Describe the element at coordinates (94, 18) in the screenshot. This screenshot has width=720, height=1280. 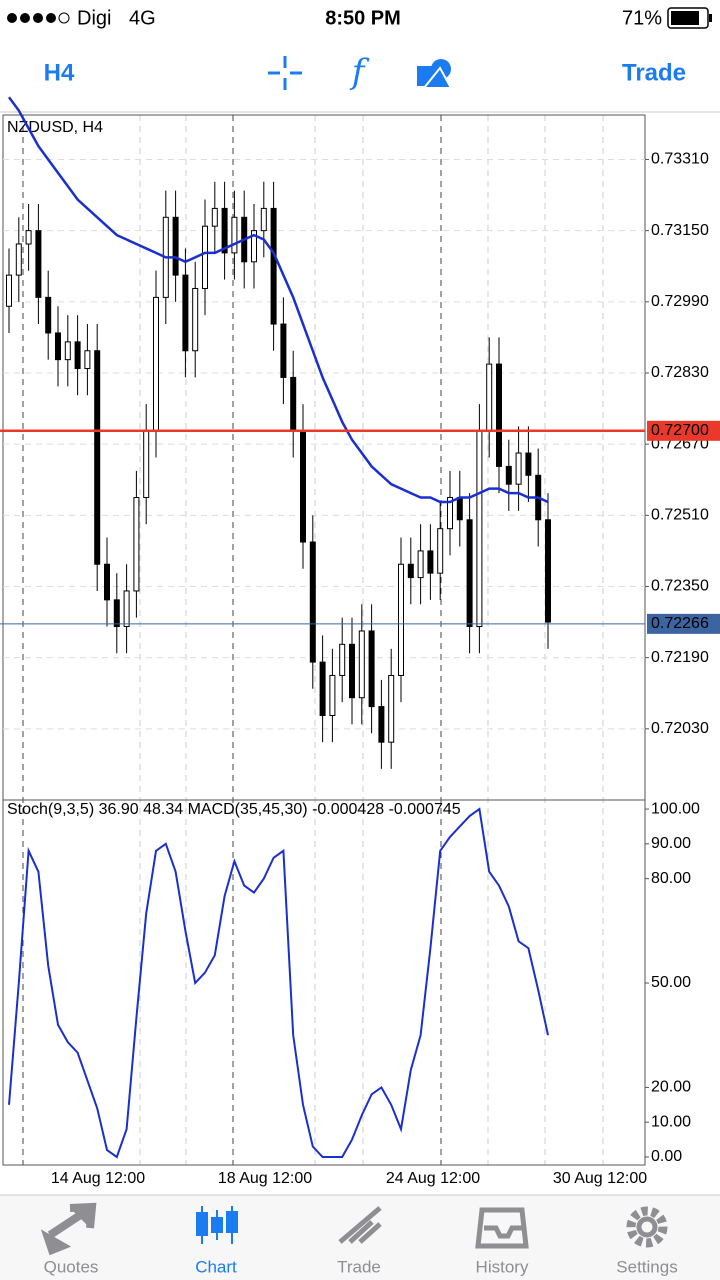
I see `carrier: Digi` at that location.